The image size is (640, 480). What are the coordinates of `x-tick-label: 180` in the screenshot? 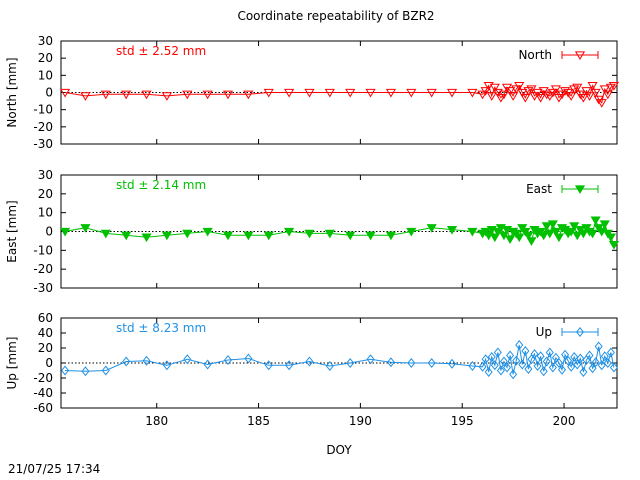 It's located at (156, 421).